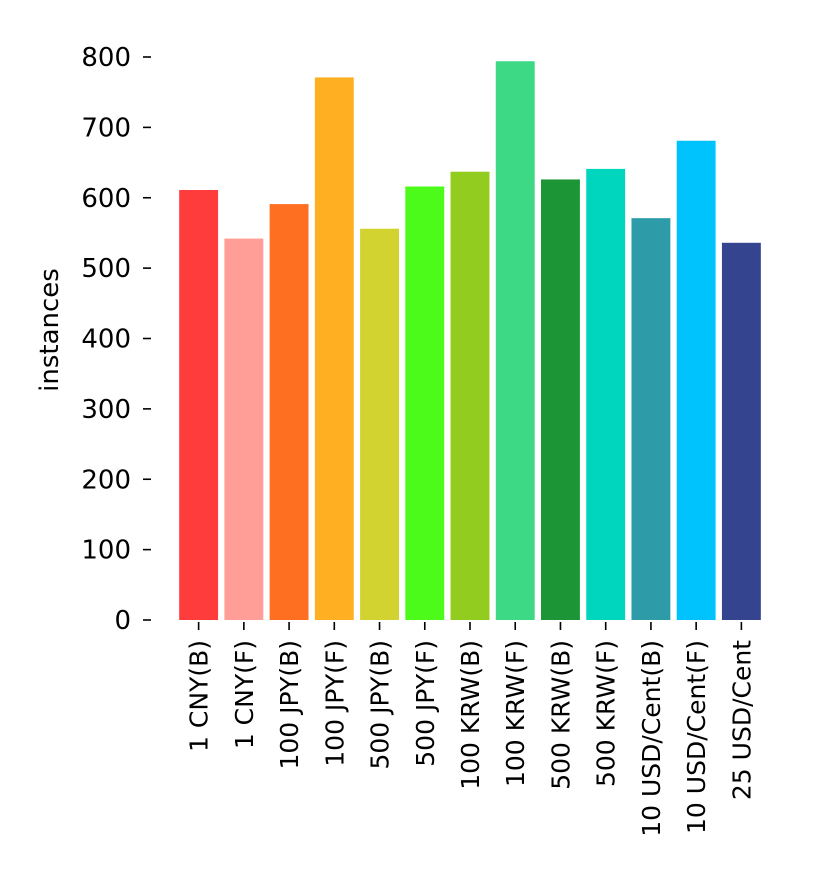 The height and width of the screenshot is (880, 831). What do you see at coordinates (651, 738) in the screenshot?
I see `x-tick-label: 10 USD/Cent(B)` at bounding box center [651, 738].